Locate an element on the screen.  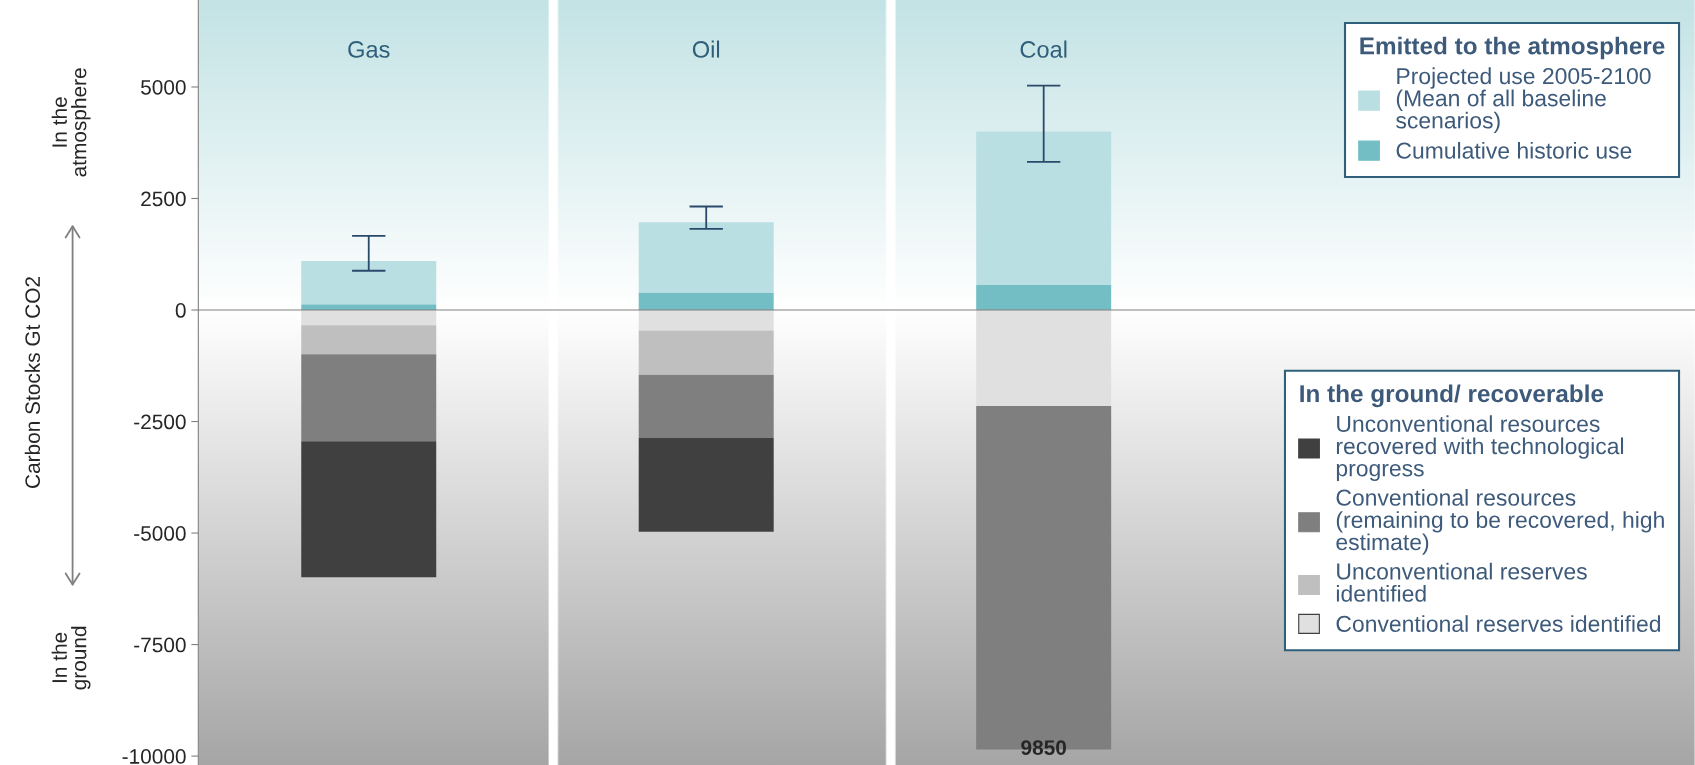
text: In the ground is located at coordinates (71, 658).